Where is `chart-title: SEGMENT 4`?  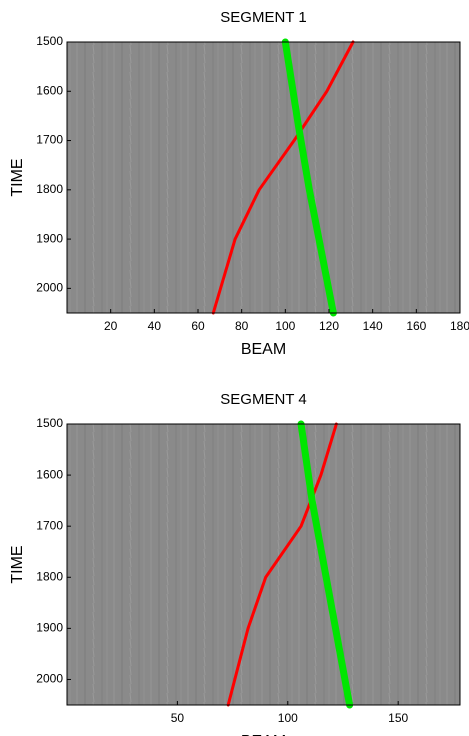
chart-title: SEGMENT 4 is located at coordinates (263, 399).